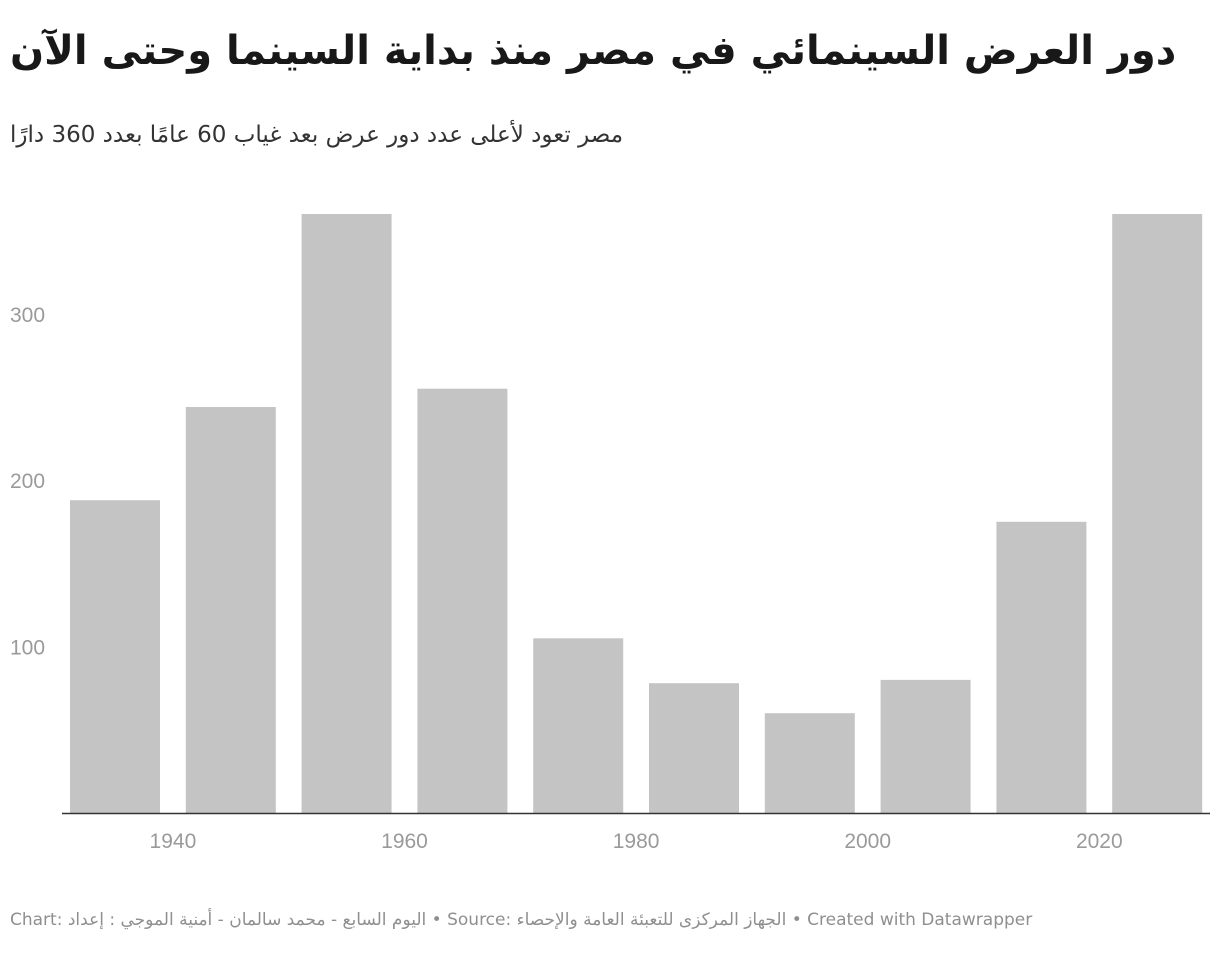 The image size is (1220, 956). Describe the element at coordinates (230, 610) in the screenshot. I see `bar-1940s` at that location.